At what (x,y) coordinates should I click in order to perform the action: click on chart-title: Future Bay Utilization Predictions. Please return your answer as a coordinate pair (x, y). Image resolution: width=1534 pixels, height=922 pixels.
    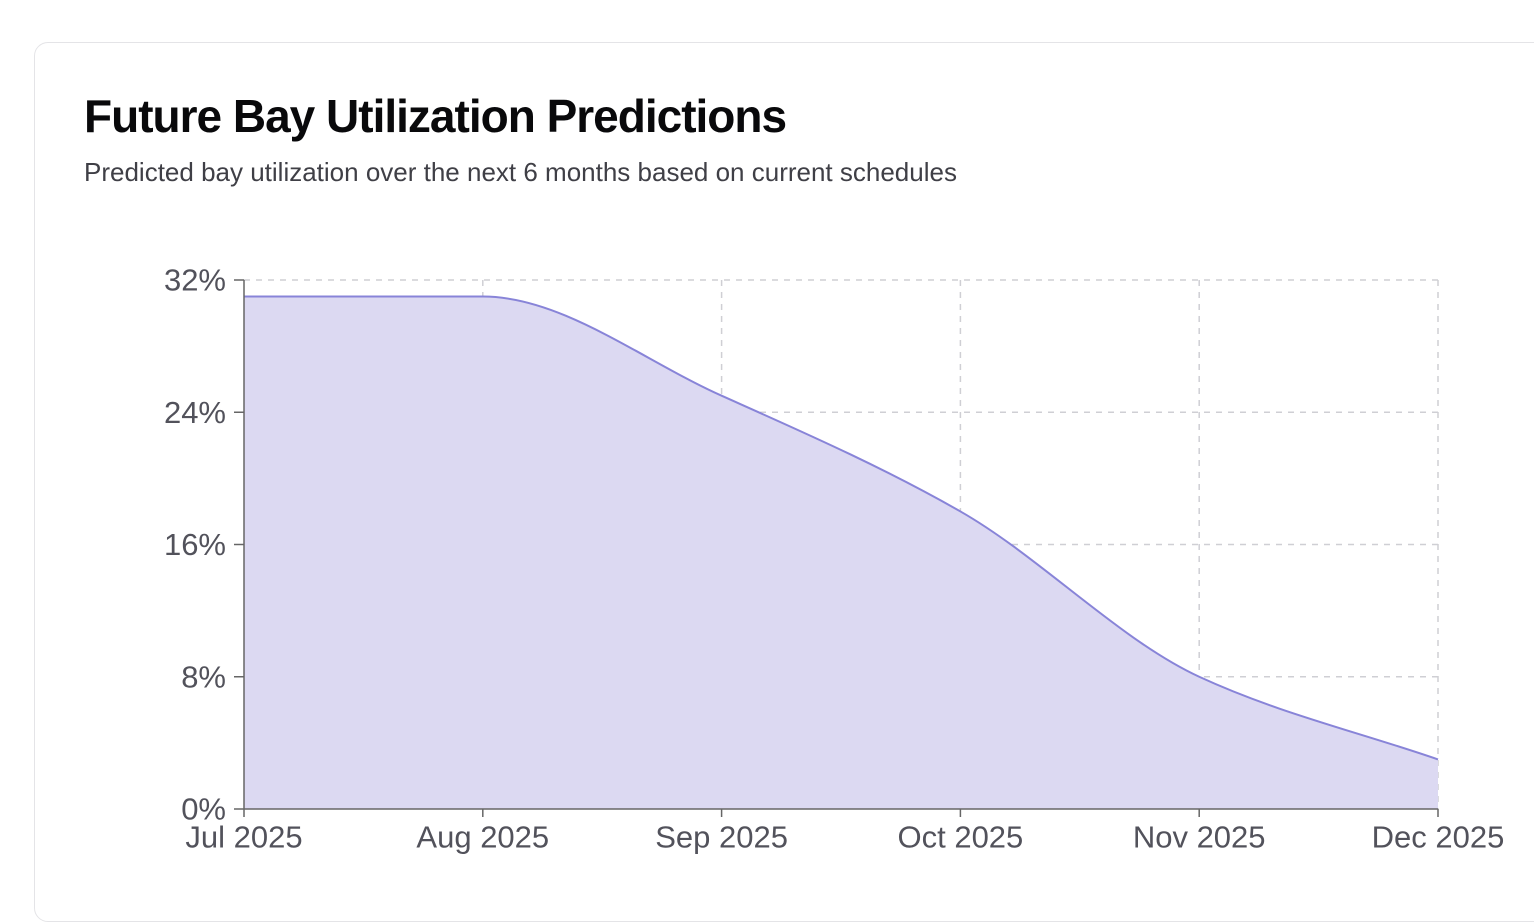
    Looking at the image, I should click on (435, 116).